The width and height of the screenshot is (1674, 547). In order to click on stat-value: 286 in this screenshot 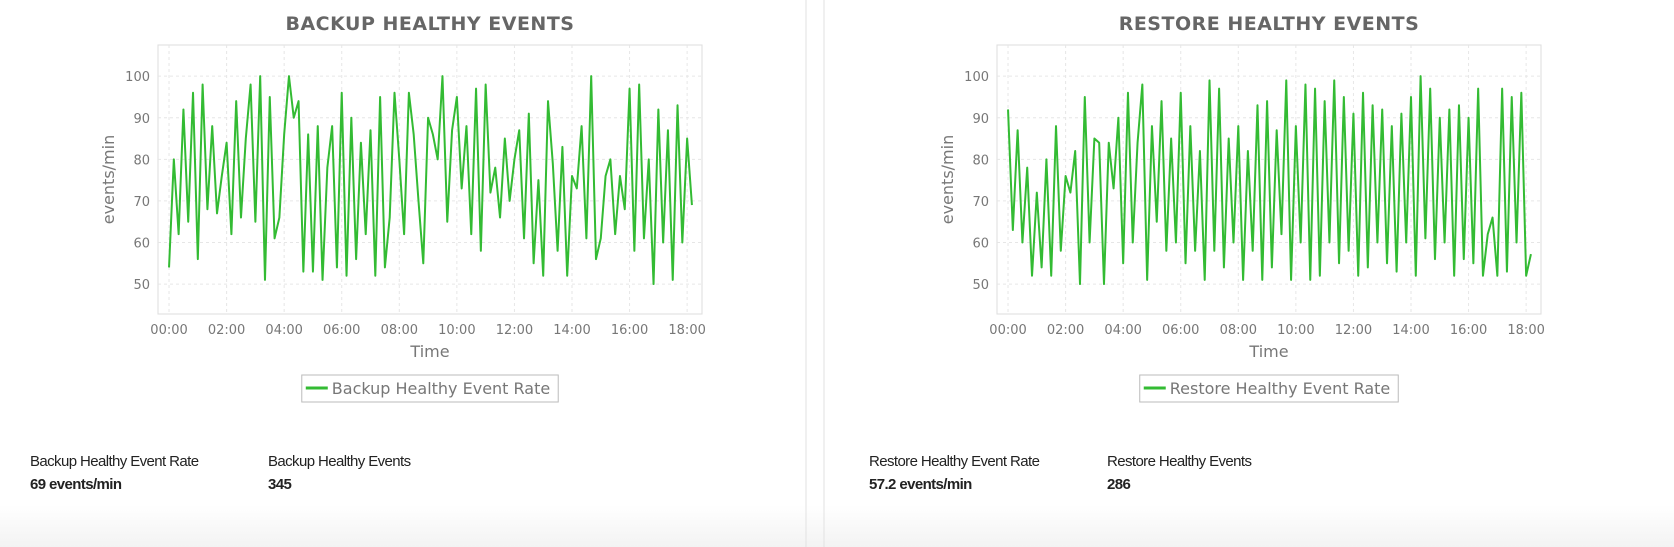, I will do `click(1119, 484)`.